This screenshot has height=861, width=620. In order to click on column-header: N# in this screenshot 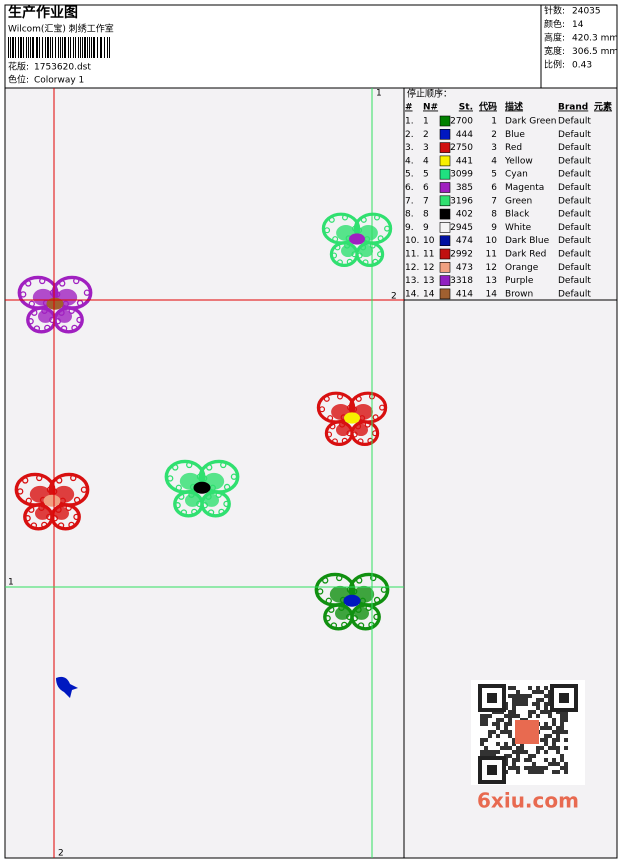, I will do `click(430, 108)`.